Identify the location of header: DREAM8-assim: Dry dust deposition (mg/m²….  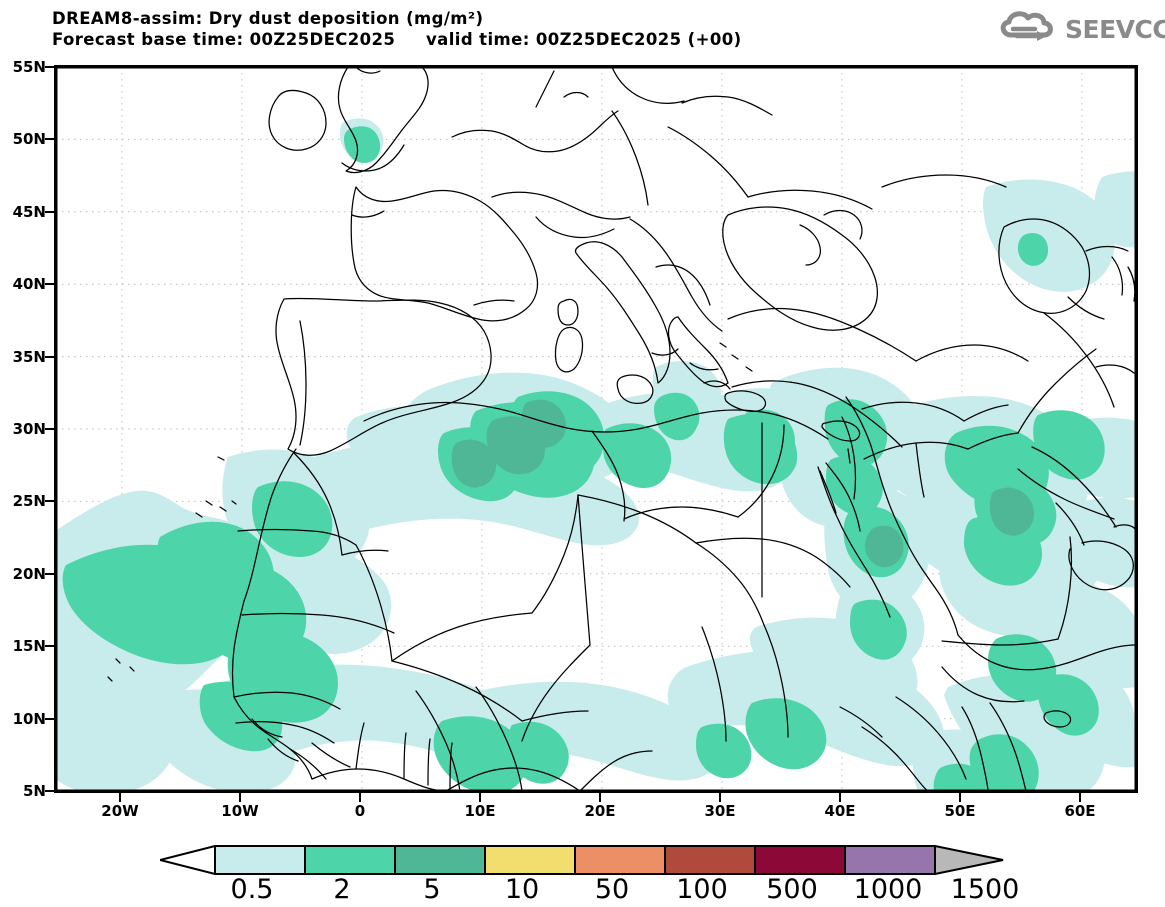
(582, 30).